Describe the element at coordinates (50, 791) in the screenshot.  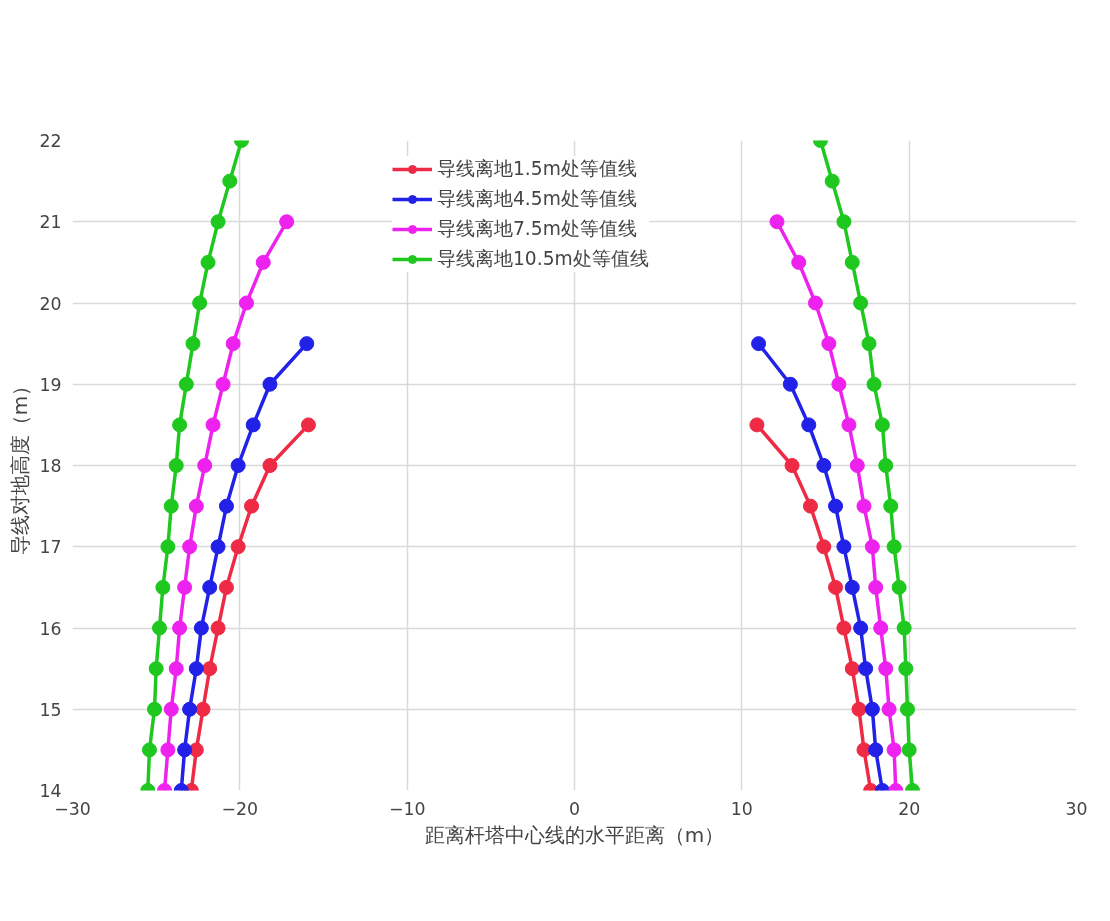
I see `y-tick-label: 14` at that location.